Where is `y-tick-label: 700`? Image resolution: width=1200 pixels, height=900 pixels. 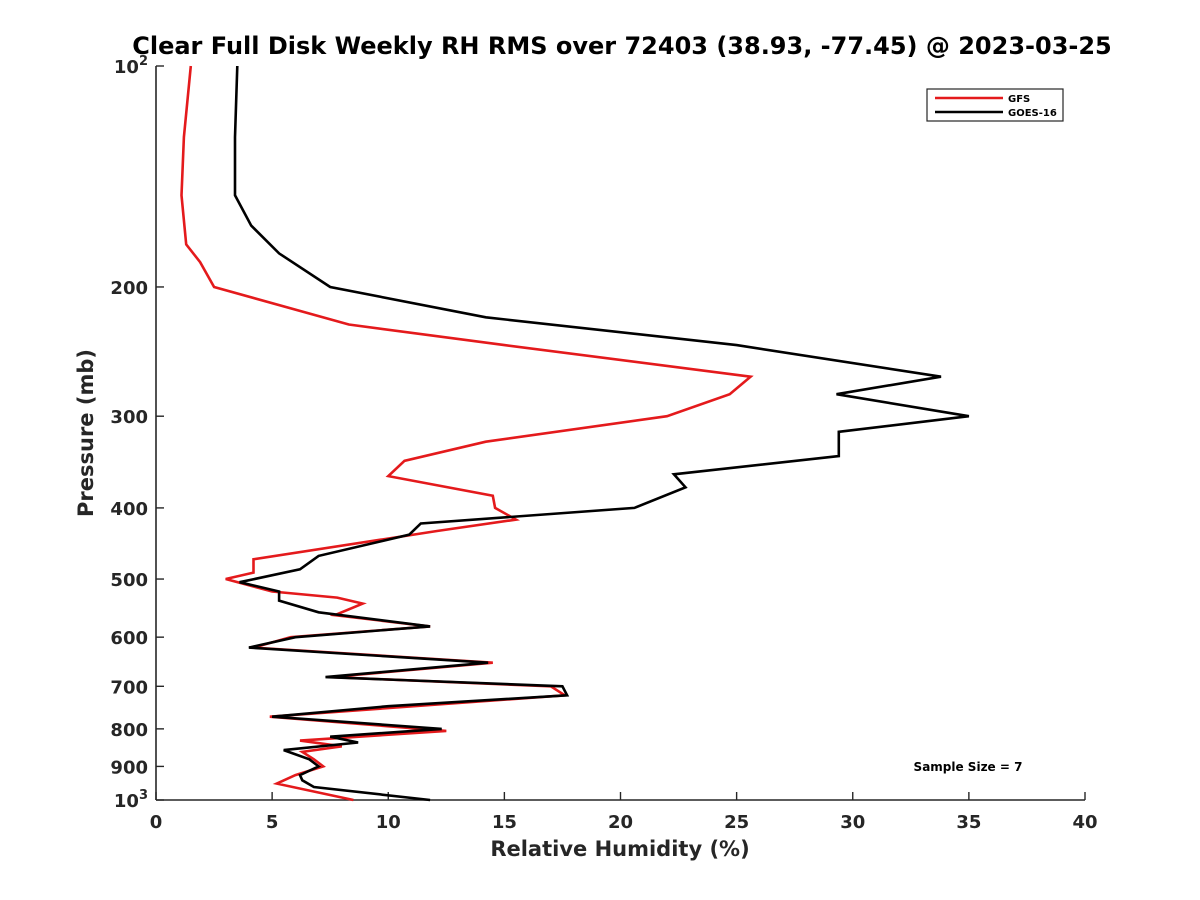 y-tick-label: 700 is located at coordinates (129, 687).